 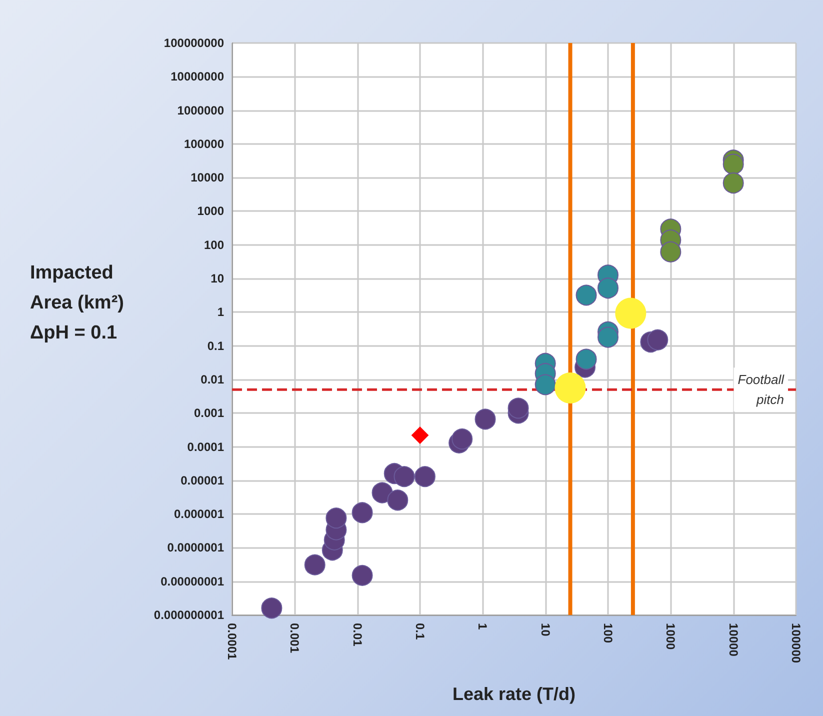 What do you see at coordinates (514, 694) in the screenshot?
I see `x-axis-title: Leak rate (T/d)` at bounding box center [514, 694].